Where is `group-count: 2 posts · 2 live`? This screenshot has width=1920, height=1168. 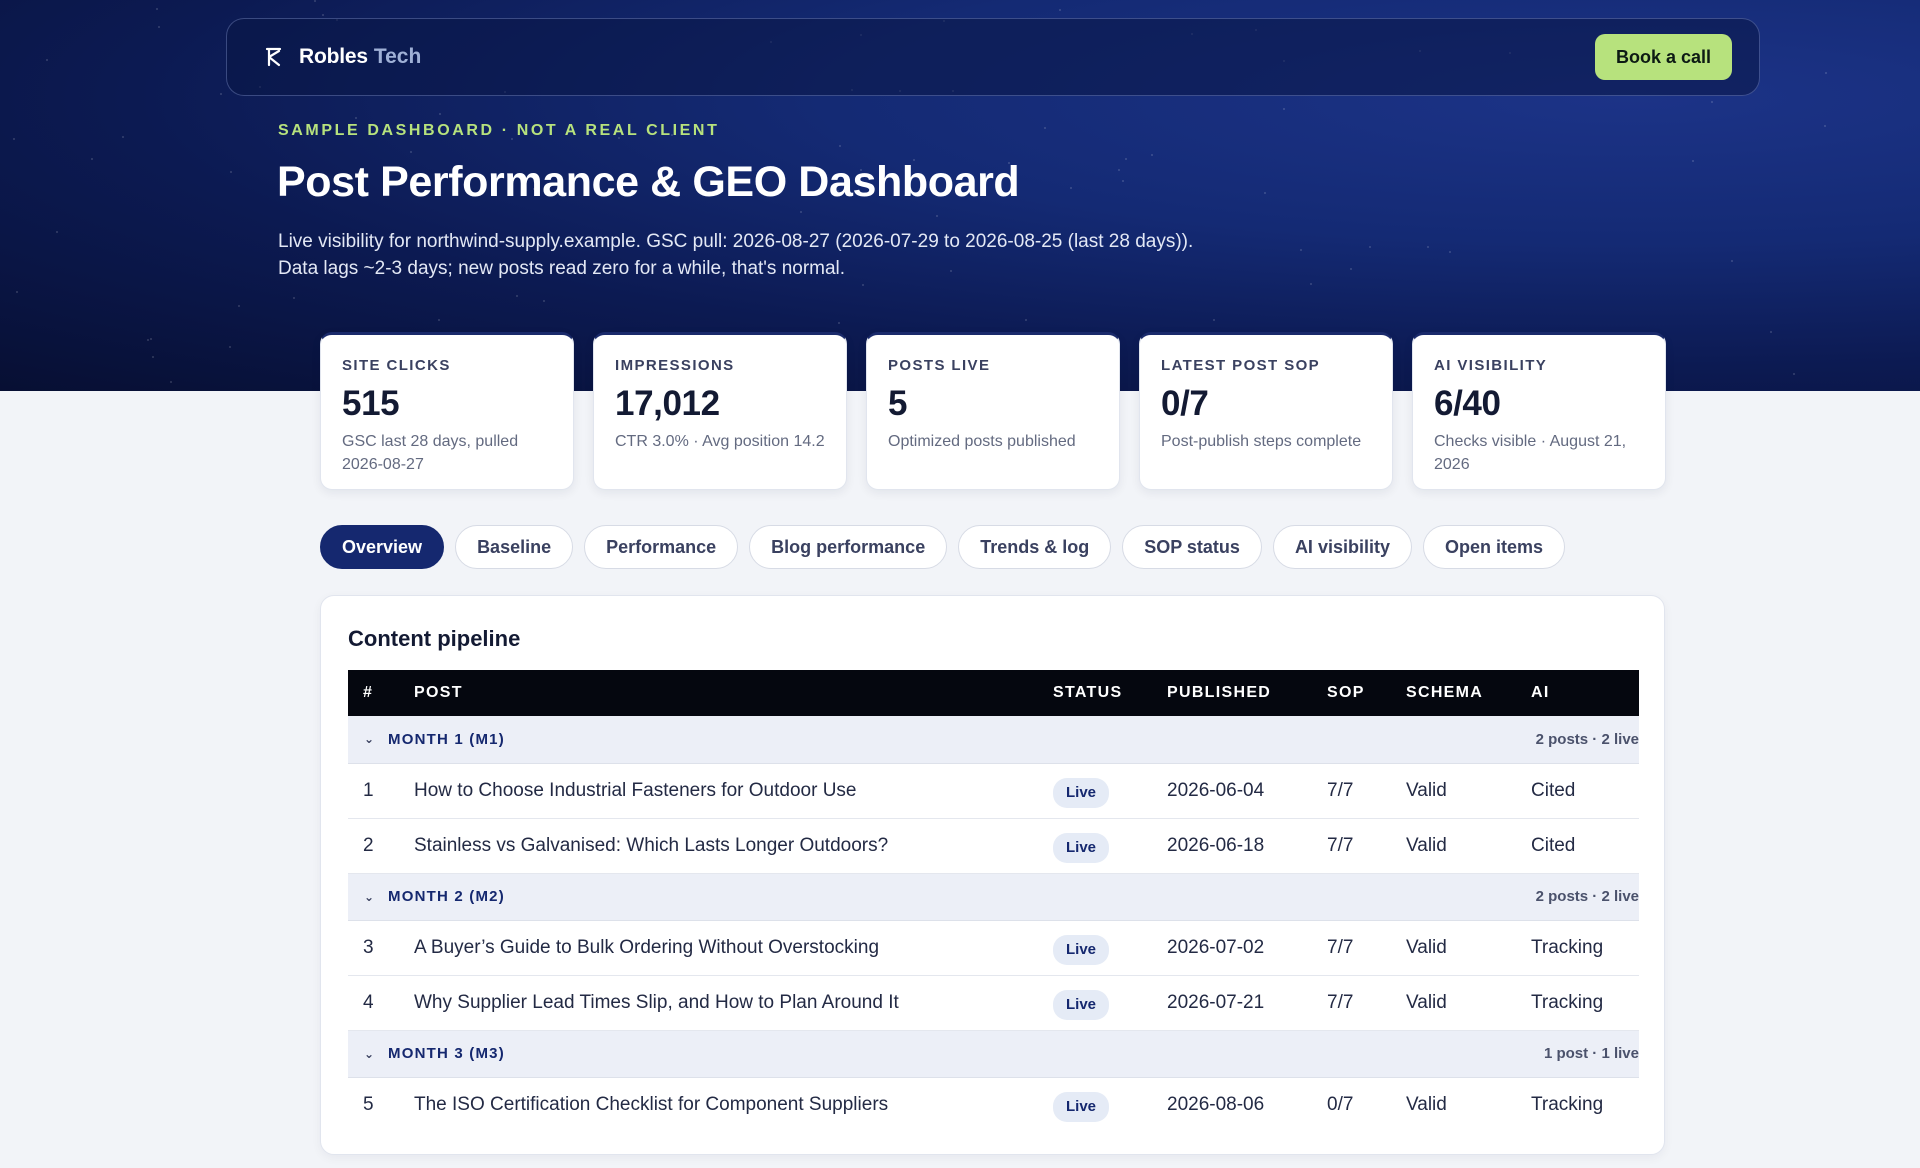 group-count: 2 posts · 2 live is located at coordinates (1587, 739).